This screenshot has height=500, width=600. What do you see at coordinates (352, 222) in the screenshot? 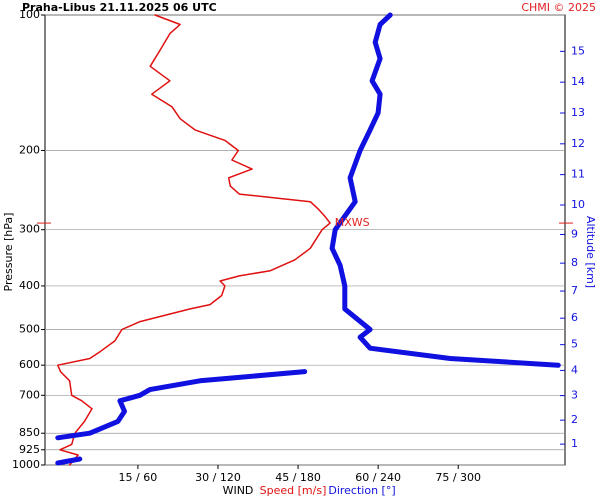
I see `annotation: MXWS` at bounding box center [352, 222].